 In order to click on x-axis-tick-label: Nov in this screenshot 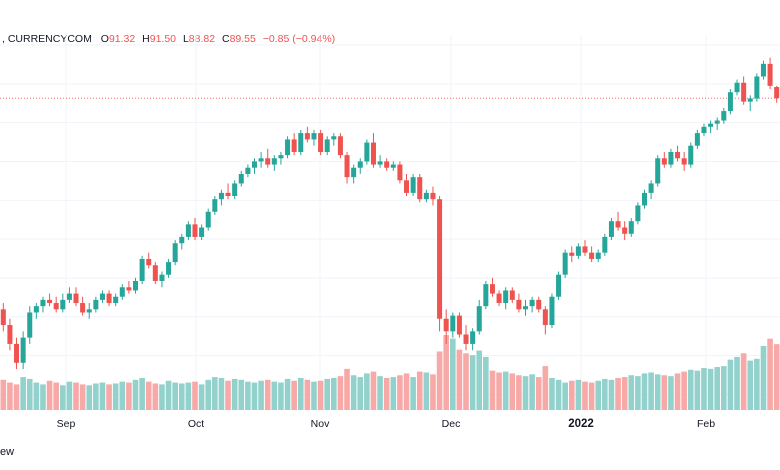, I will do `click(320, 424)`.